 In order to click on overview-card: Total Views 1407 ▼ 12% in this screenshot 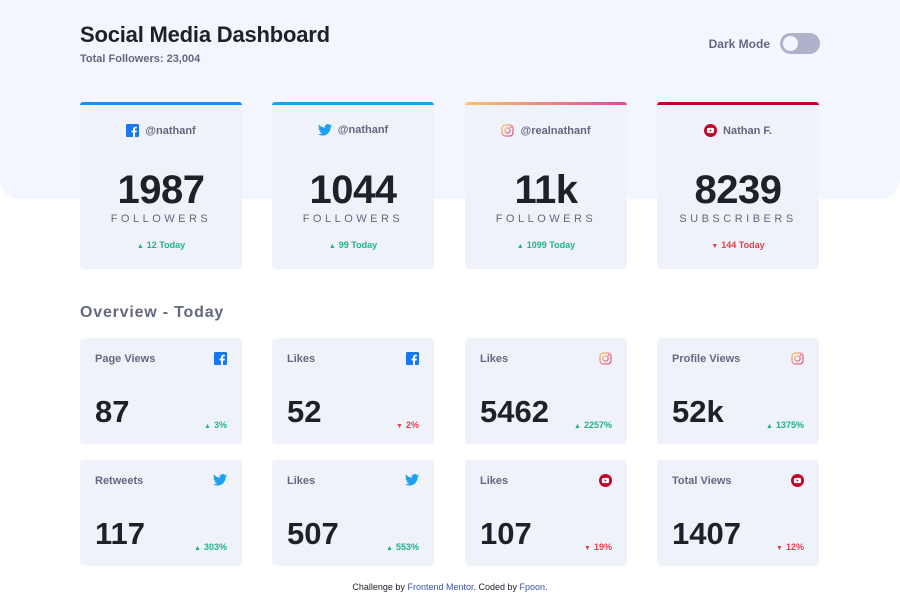, I will do `click(738, 513)`.